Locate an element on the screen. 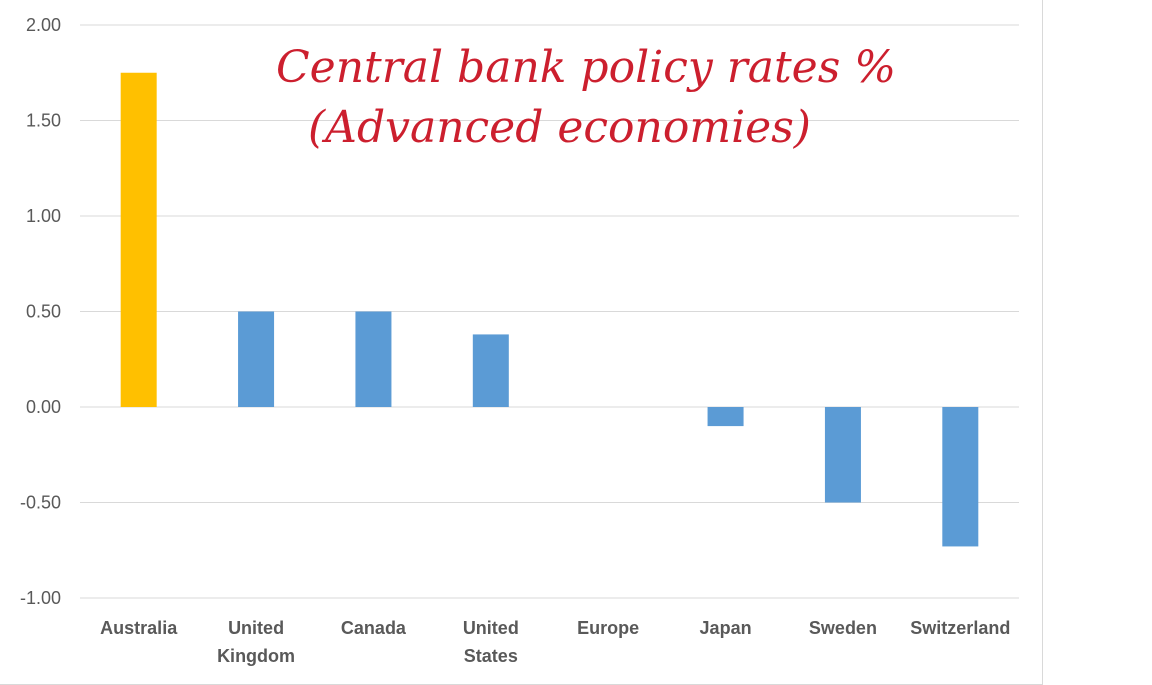 Image resolution: width=1152 pixels, height=685 pixels. title-line-2: (Advanced economies) is located at coordinates (559, 127).